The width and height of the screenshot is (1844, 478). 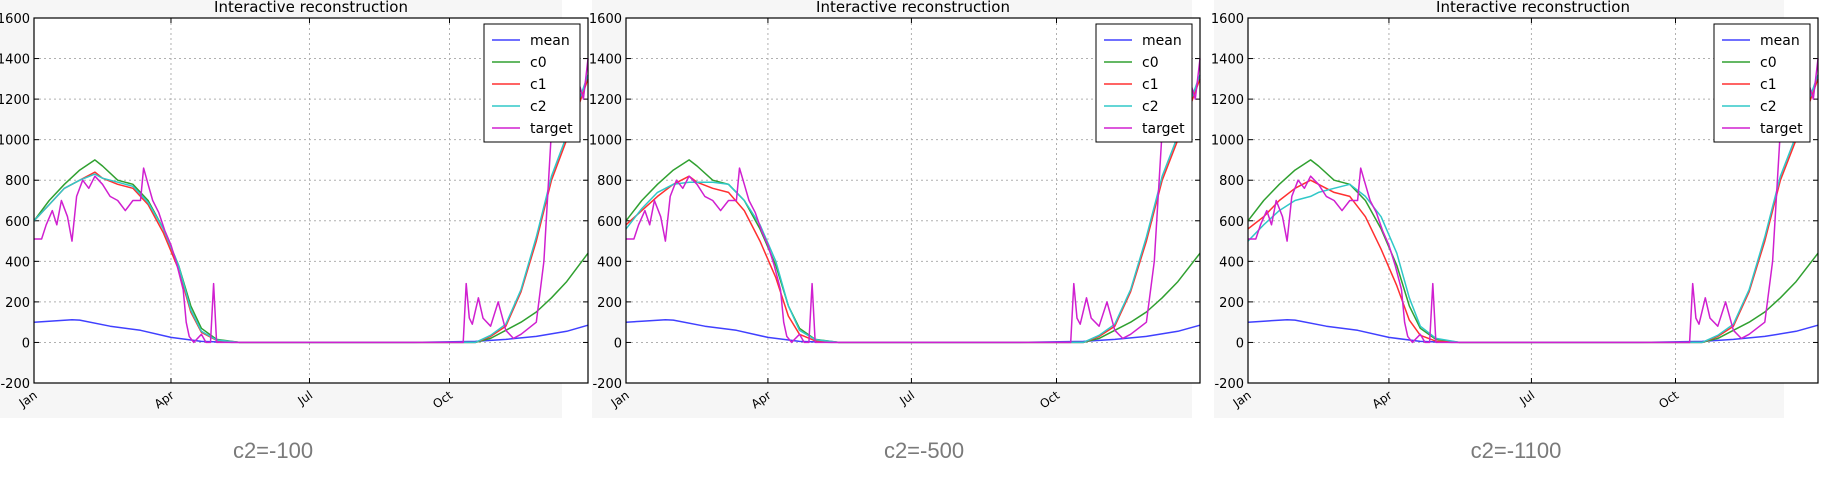 What do you see at coordinates (924, 450) in the screenshot?
I see `panel-caption: c2=-500` at bounding box center [924, 450].